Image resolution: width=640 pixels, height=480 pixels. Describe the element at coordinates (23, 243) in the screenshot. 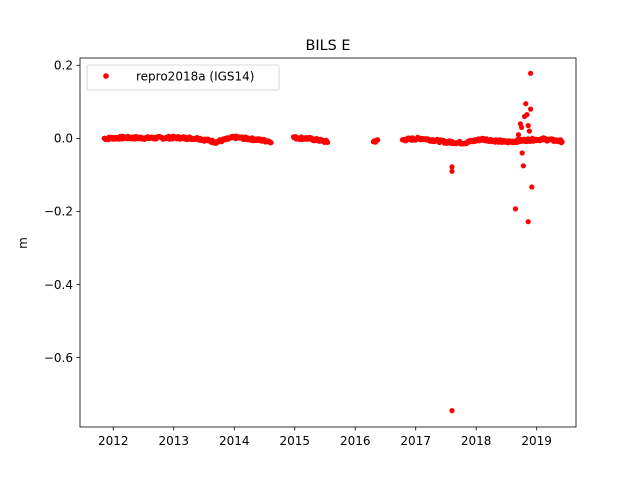

I see `y-axis-label: m` at that location.